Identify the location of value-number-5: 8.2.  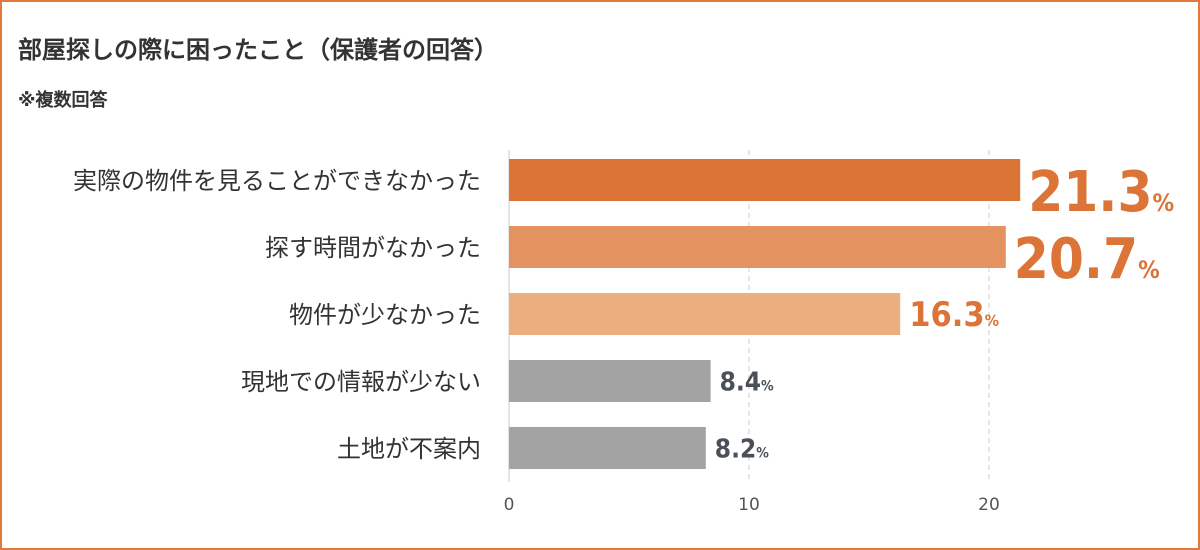
(735, 449).